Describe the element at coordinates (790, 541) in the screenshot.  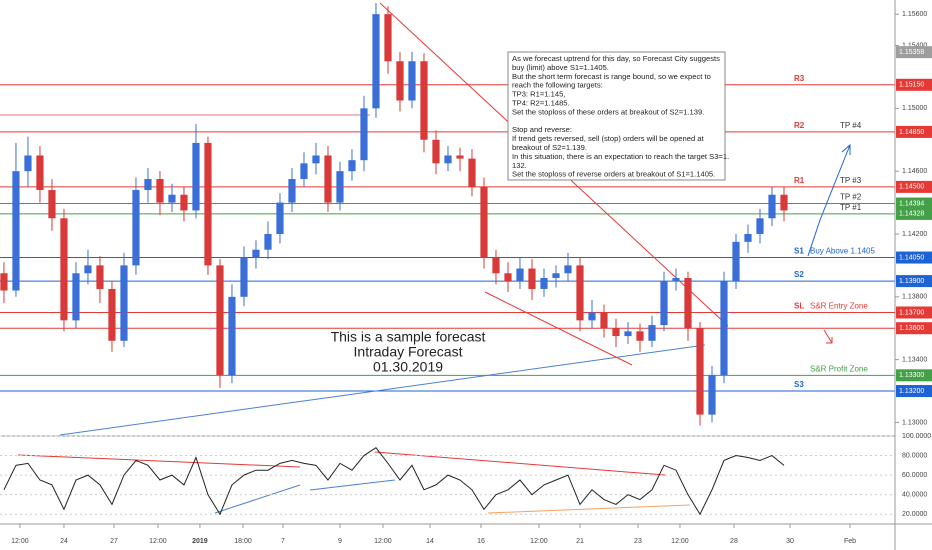
I see `x-tick-label: 30` at that location.